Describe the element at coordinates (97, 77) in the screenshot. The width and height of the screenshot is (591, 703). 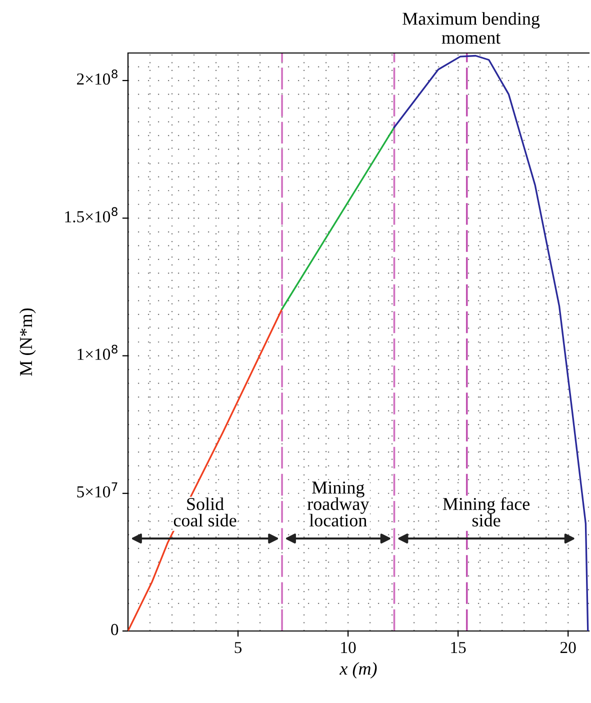
I see `y-tick-label: 2×10$^{8}$` at that location.